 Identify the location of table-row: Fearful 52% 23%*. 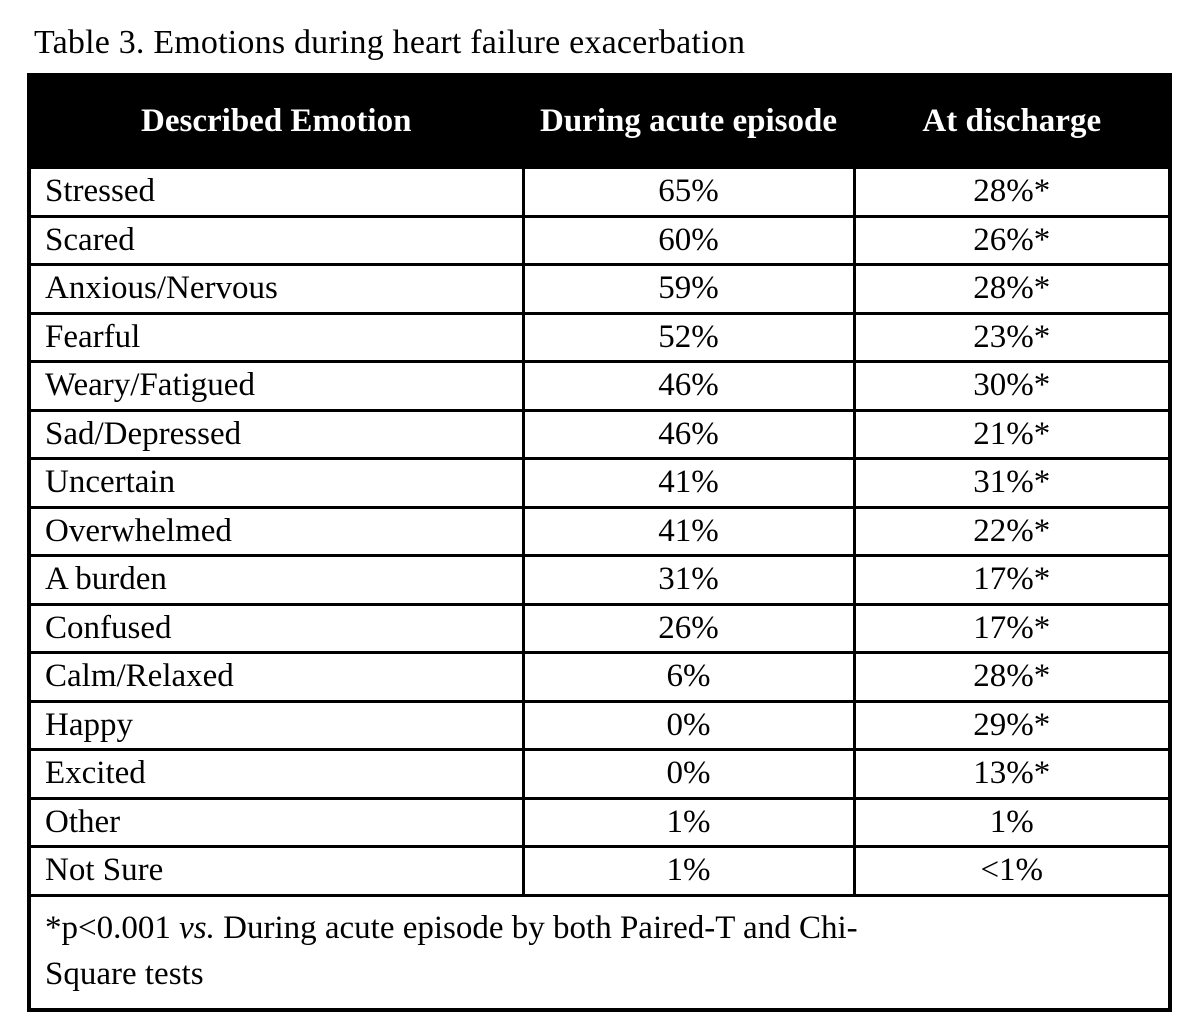
(599, 337).